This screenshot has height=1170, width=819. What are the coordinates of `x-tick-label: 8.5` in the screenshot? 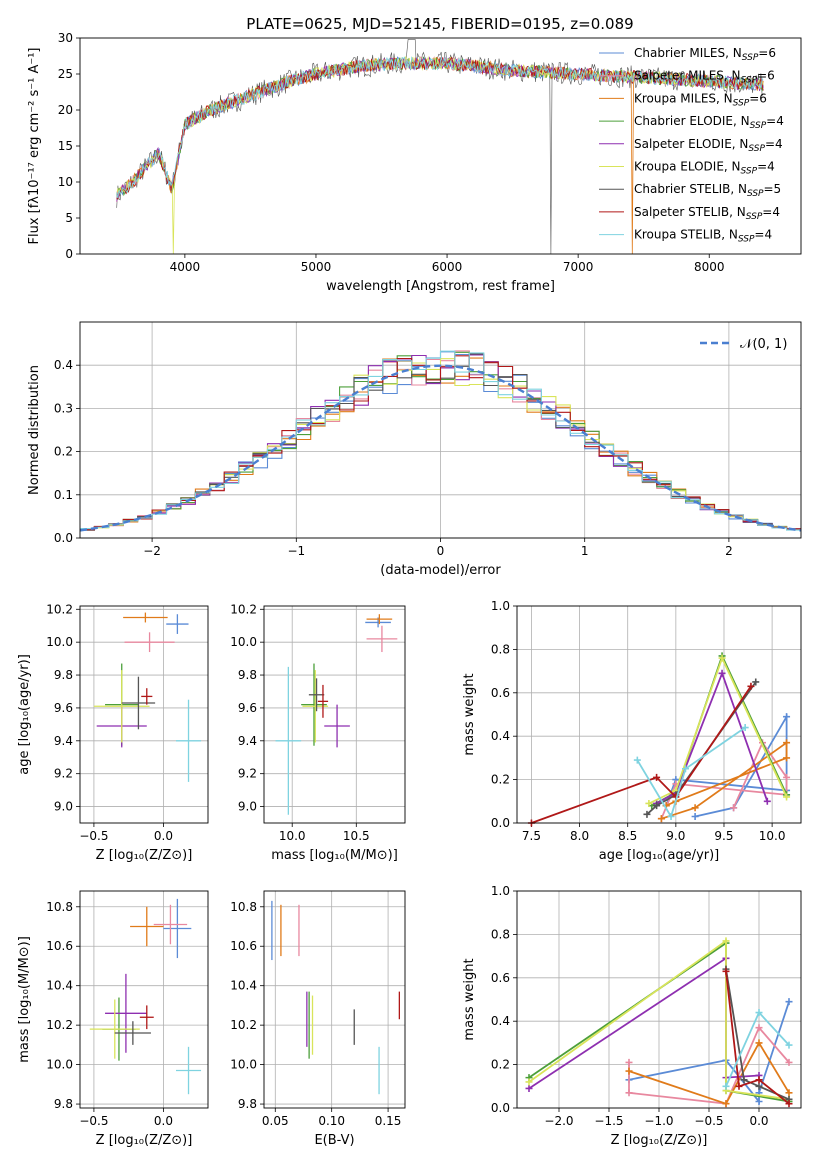 It's located at (627, 836).